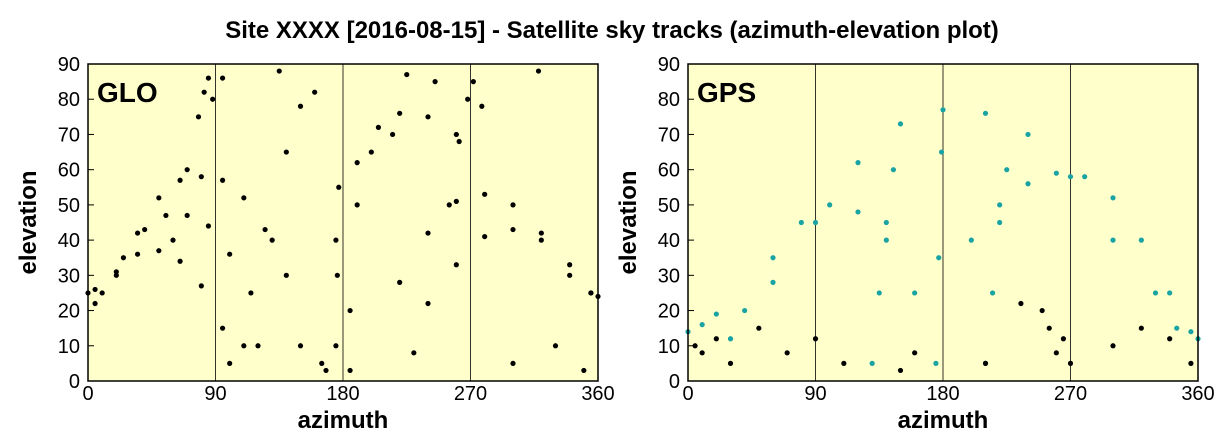  What do you see at coordinates (669, 241) in the screenshot?
I see `y-tick-label: 40` at bounding box center [669, 241].